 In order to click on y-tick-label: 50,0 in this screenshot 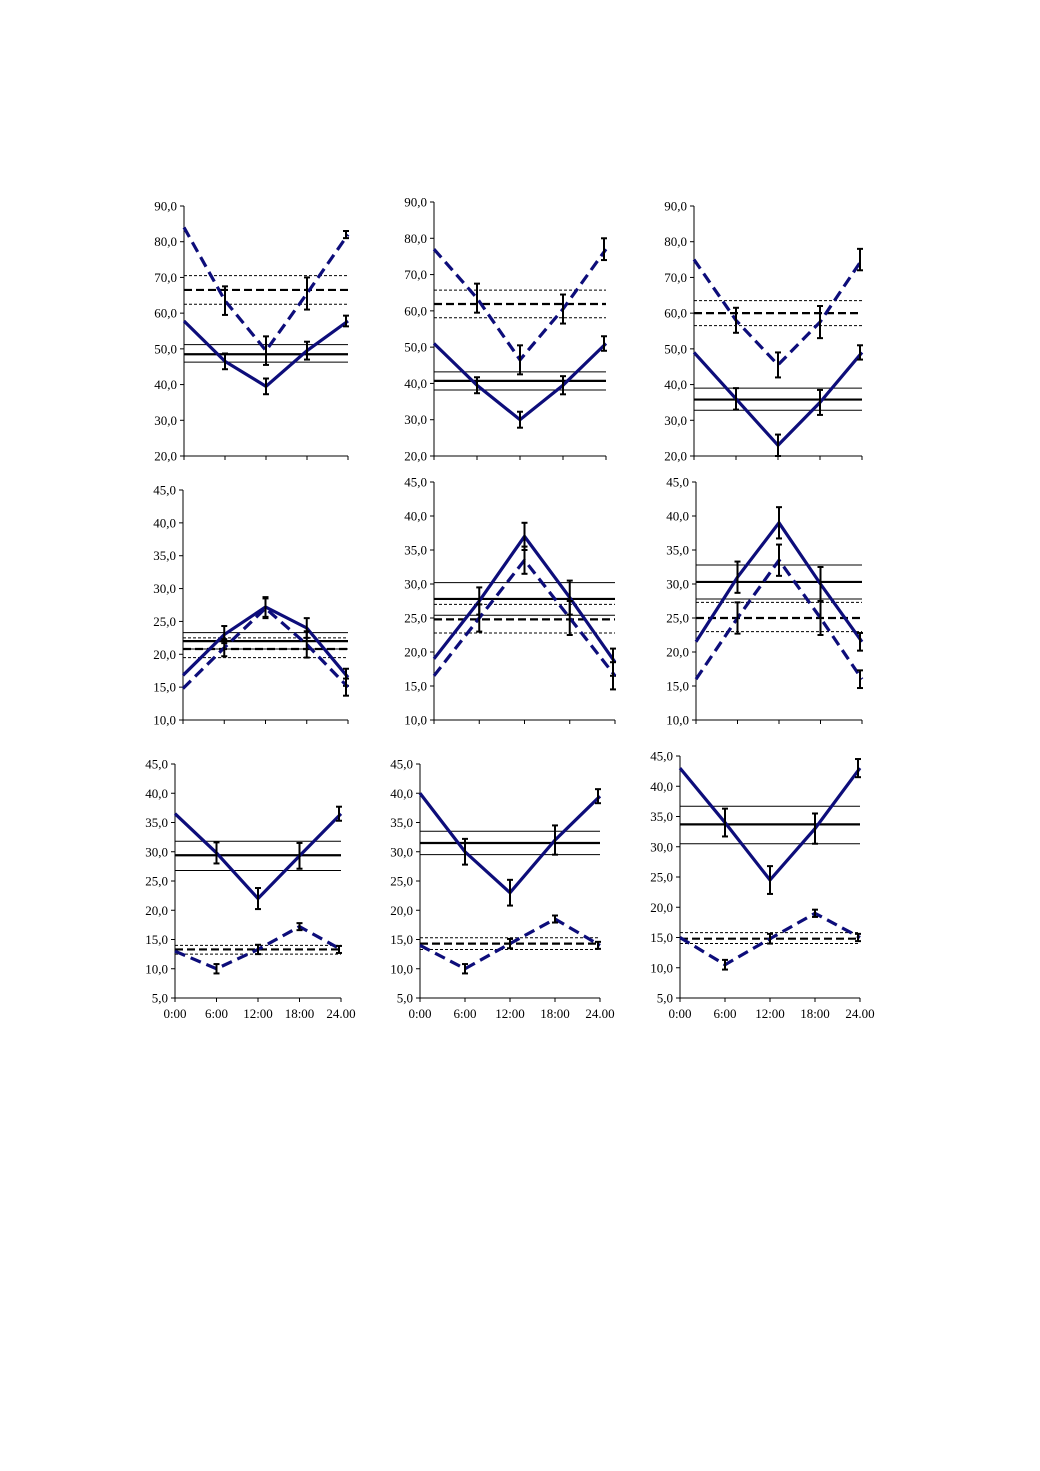, I will do `click(415, 347)`.